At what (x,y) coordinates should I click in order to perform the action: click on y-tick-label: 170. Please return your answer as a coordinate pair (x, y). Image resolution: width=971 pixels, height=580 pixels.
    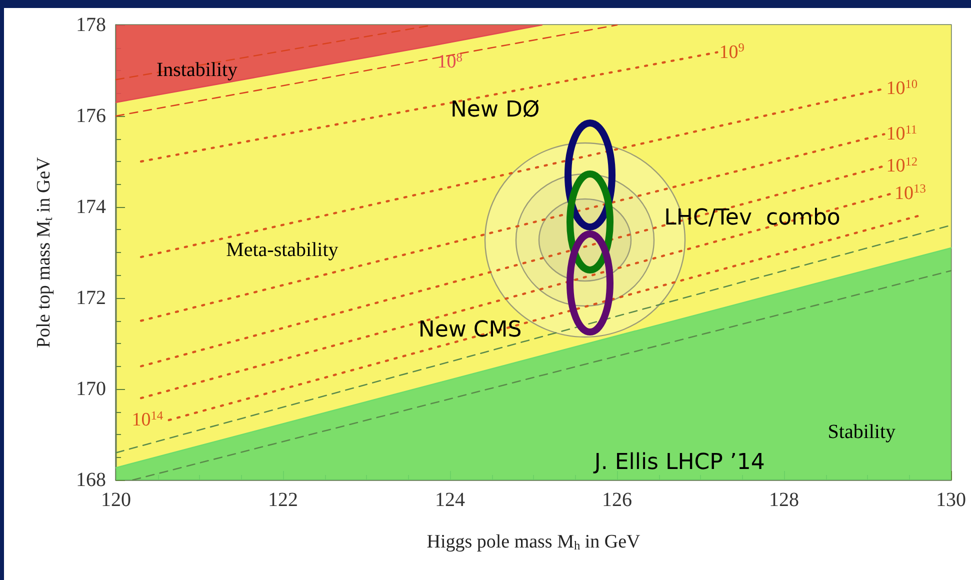
    Looking at the image, I should click on (91, 389).